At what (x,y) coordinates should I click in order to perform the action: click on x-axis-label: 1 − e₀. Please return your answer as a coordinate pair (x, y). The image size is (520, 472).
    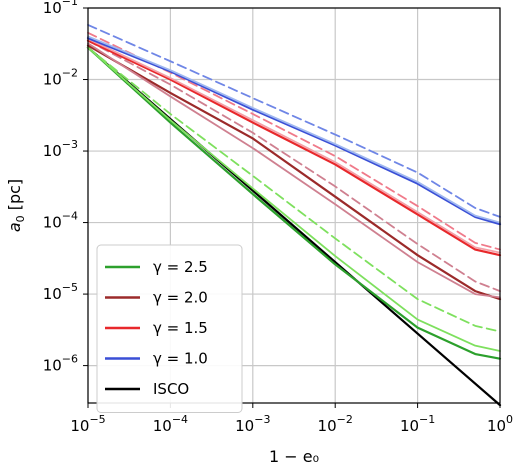
    Looking at the image, I should click on (294, 456).